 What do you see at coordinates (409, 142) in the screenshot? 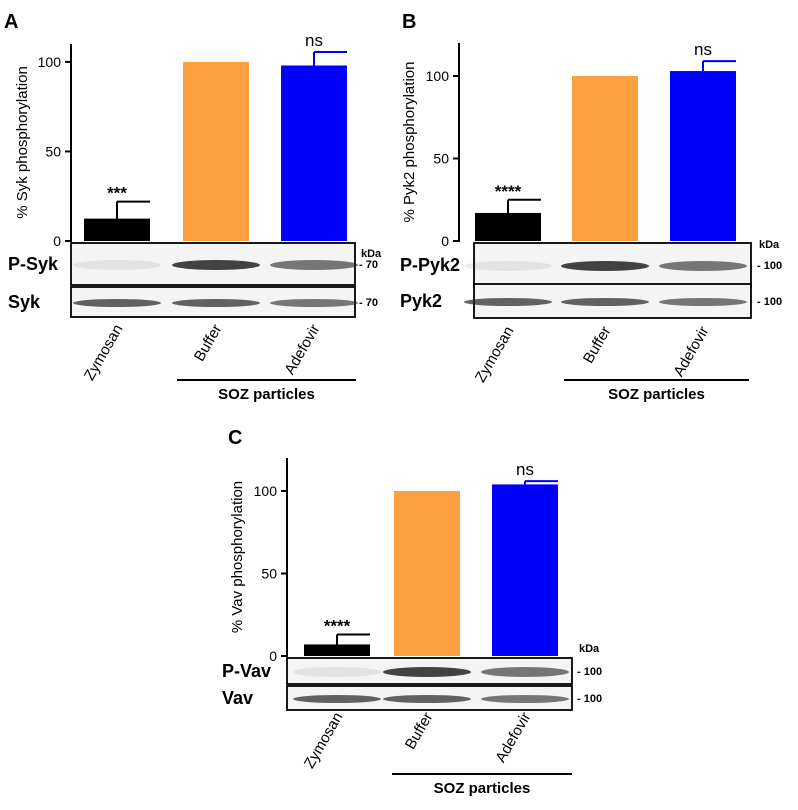
I see `y-axis-label: % Pyk2 phosphorylation` at bounding box center [409, 142].